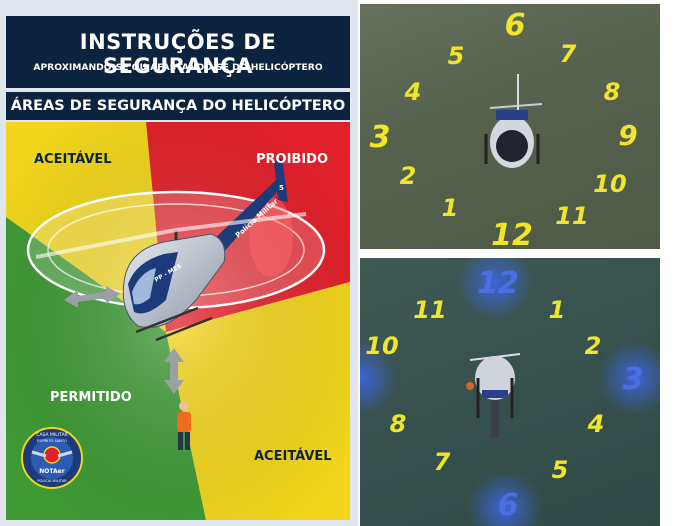 This screenshot has width=674, height=526. What do you see at coordinates (292, 159) in the screenshot?
I see `label-forbidden: PROIBIDO` at bounding box center [292, 159].